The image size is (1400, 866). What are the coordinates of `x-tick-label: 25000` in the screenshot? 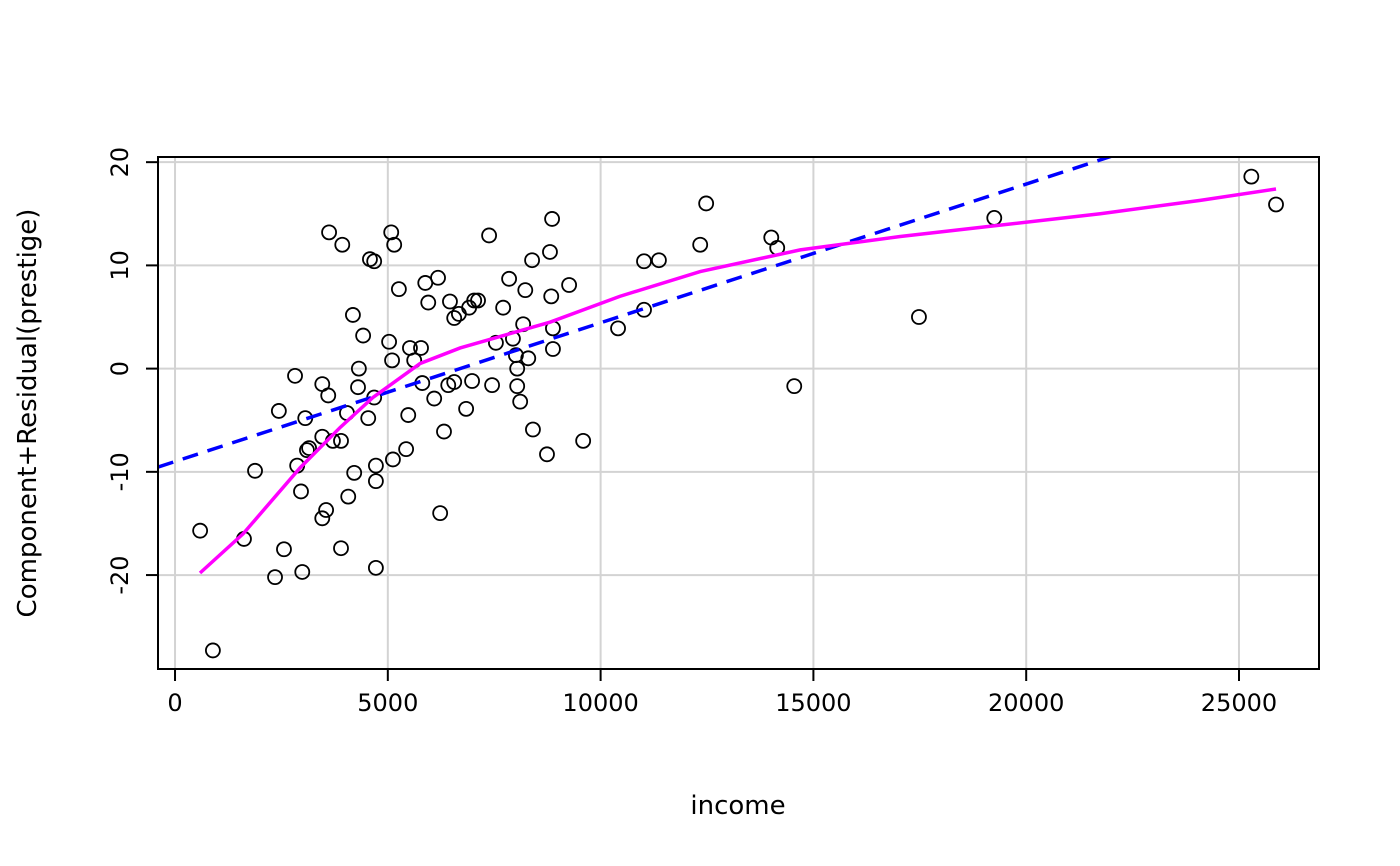 It's located at (1239, 703).